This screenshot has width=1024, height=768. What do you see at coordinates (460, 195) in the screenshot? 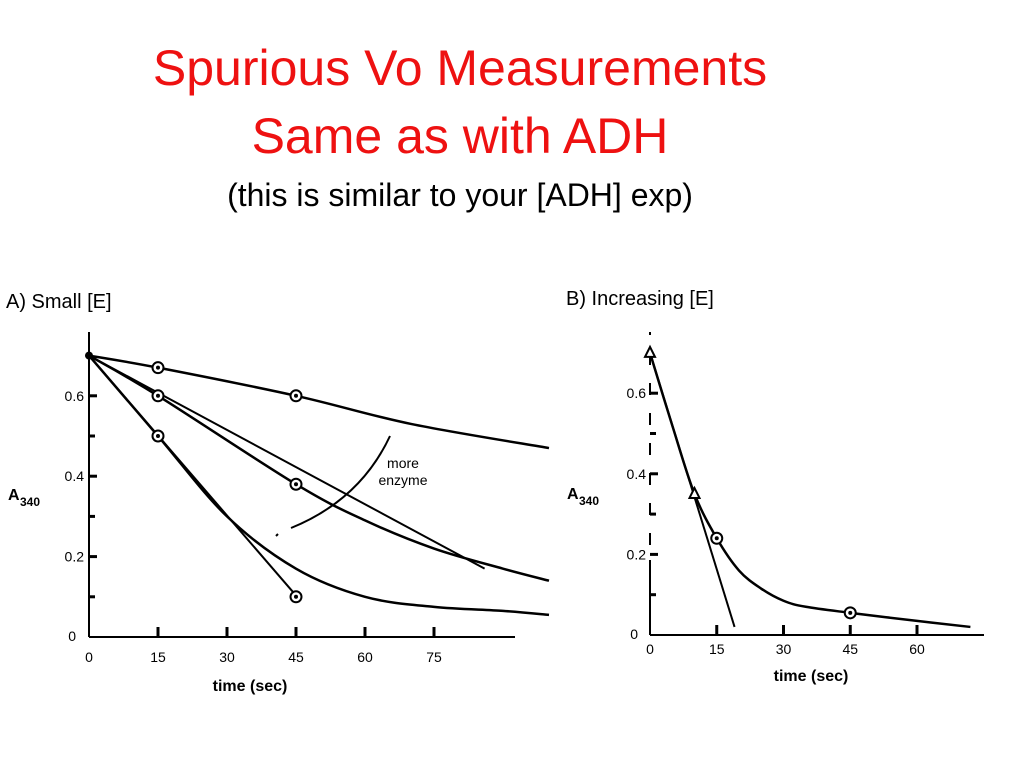
I see `slide-subtitle: (this is similar to your [ADH] exp)` at bounding box center [460, 195].